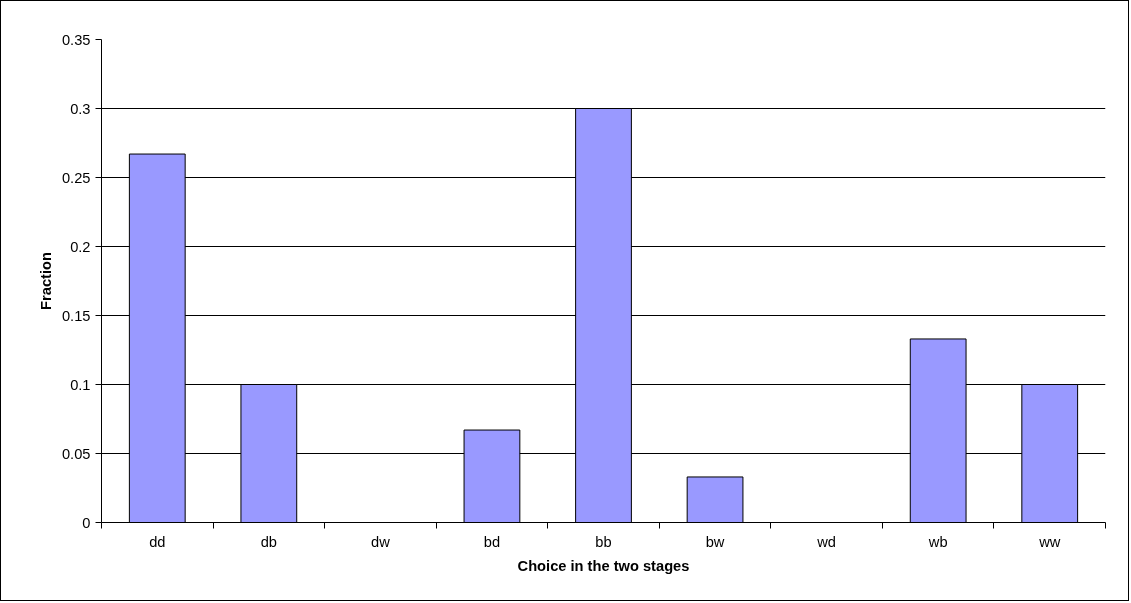 The height and width of the screenshot is (603, 1131). What do you see at coordinates (937, 541) in the screenshot?
I see `x-tick-label: wb` at bounding box center [937, 541].